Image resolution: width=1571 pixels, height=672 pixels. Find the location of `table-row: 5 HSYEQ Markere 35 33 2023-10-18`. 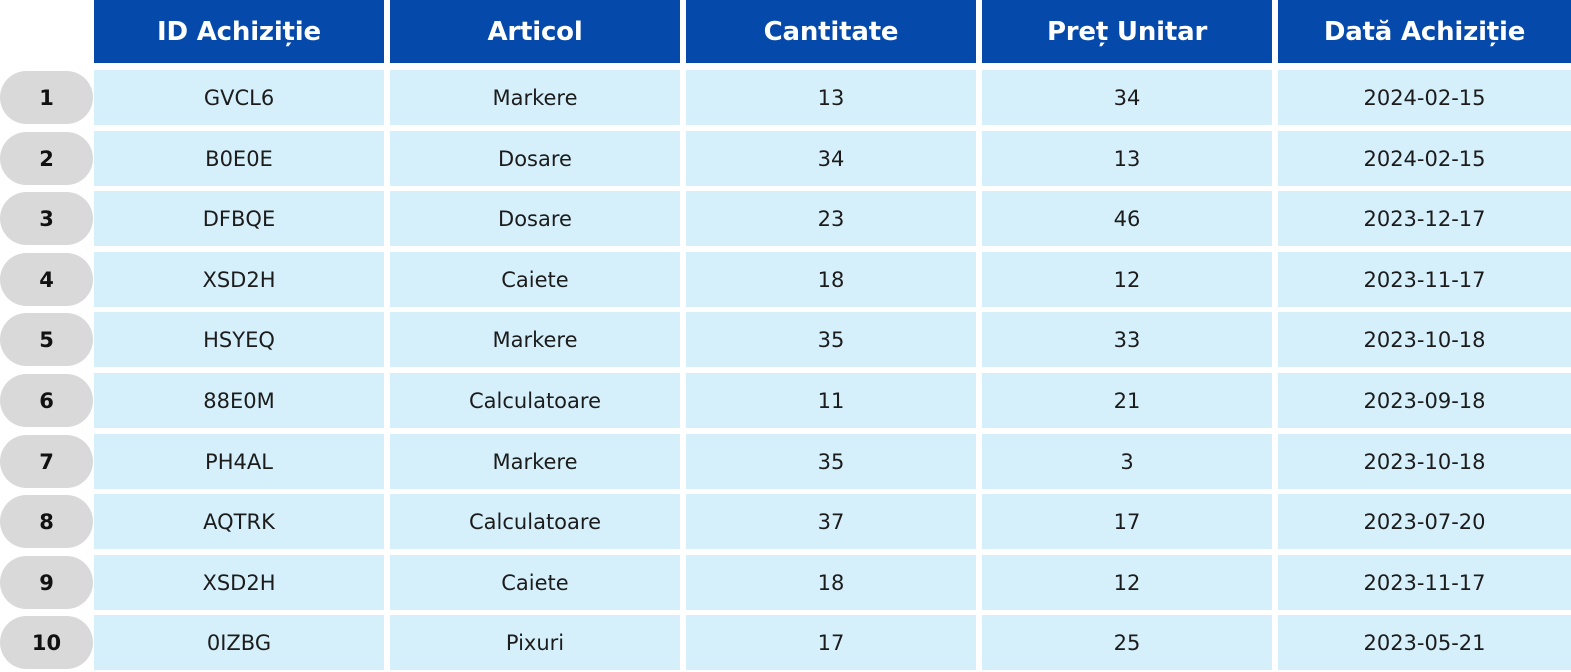

table-row: 5 HSYEQ Markere 35 33 2023-10-18 is located at coordinates (785, 339).